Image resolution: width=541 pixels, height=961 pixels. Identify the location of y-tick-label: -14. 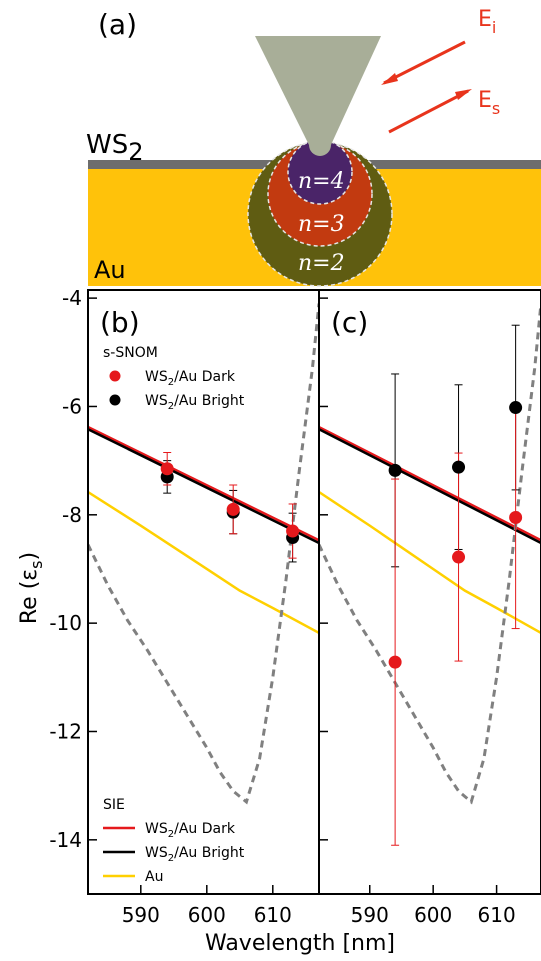
(65, 840).